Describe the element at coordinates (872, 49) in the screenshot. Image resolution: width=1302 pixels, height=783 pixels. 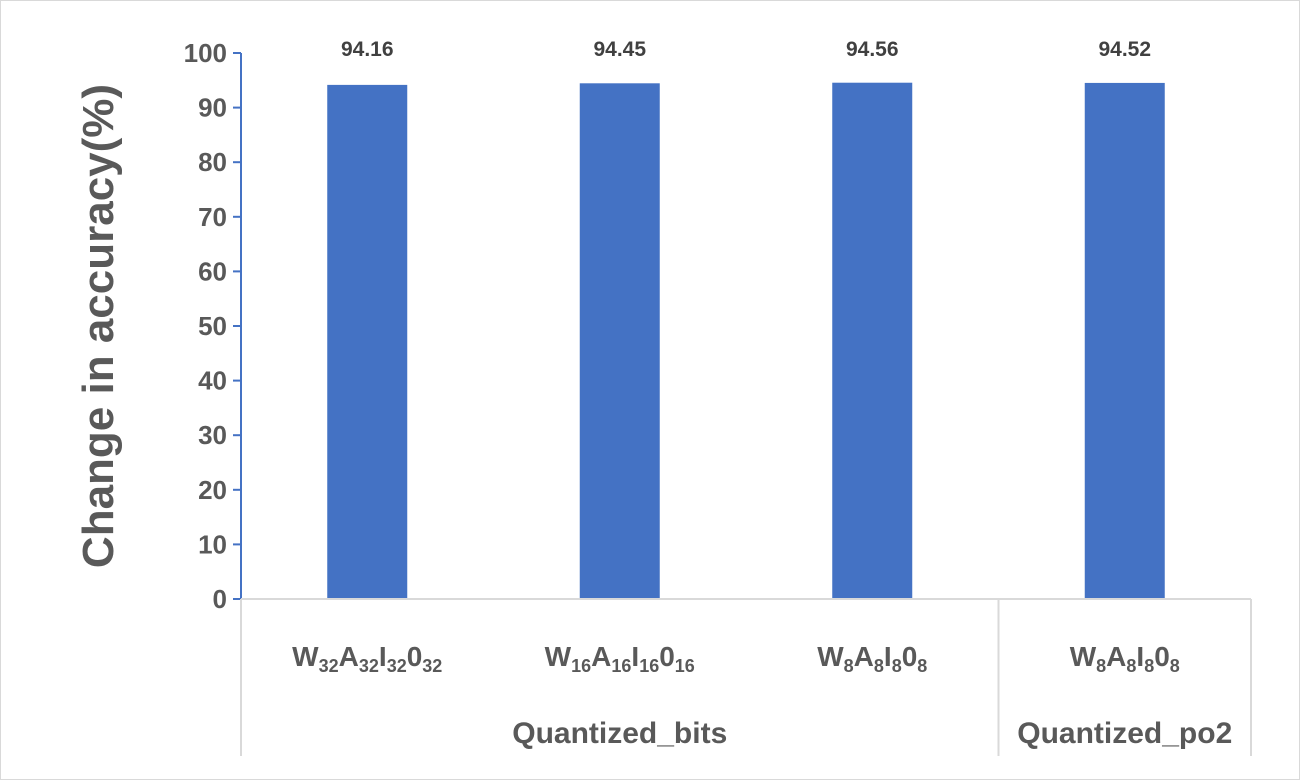
I see `data-label: 94.56` at that location.